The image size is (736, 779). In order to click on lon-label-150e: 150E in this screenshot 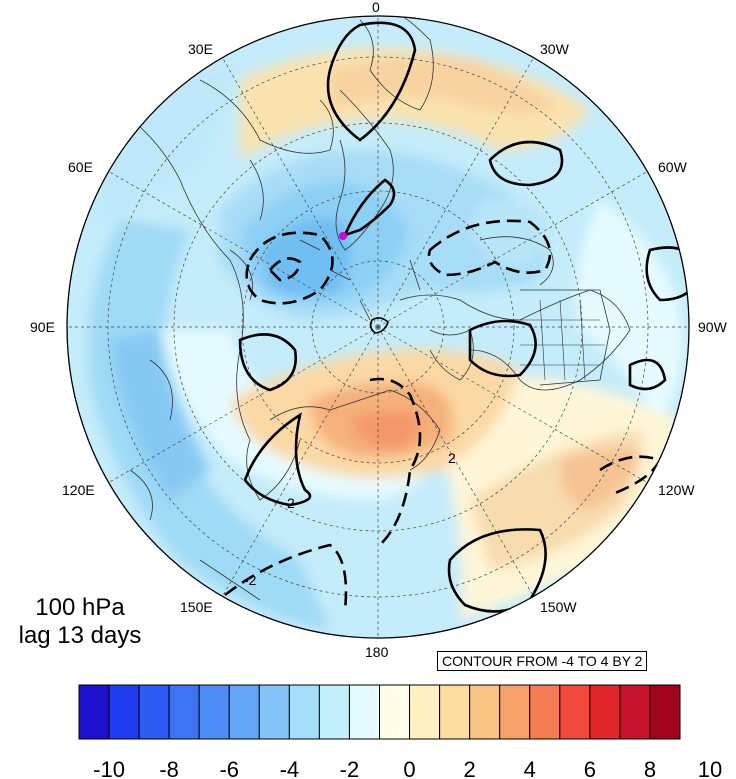, I will do `click(196, 607)`.